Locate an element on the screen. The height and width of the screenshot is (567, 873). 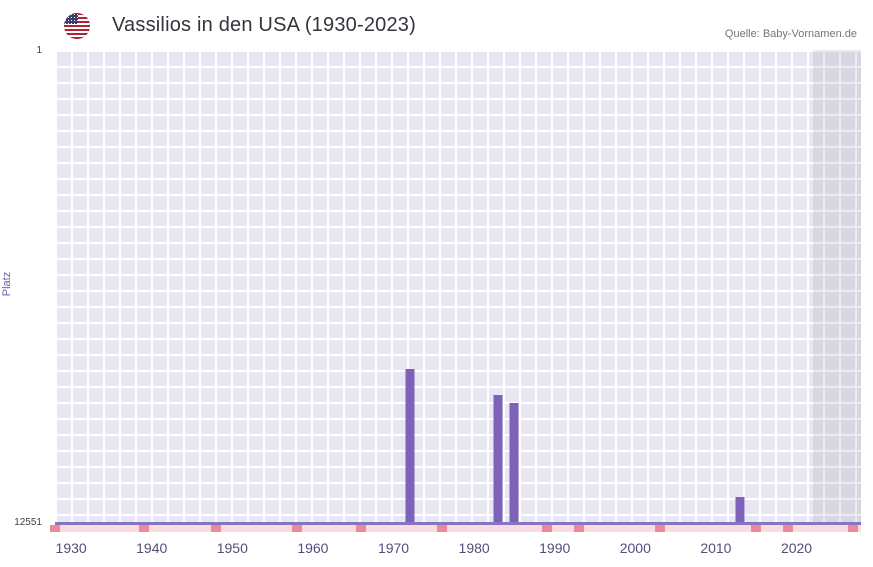
x-tick-2020: 2020 is located at coordinates (796, 548).